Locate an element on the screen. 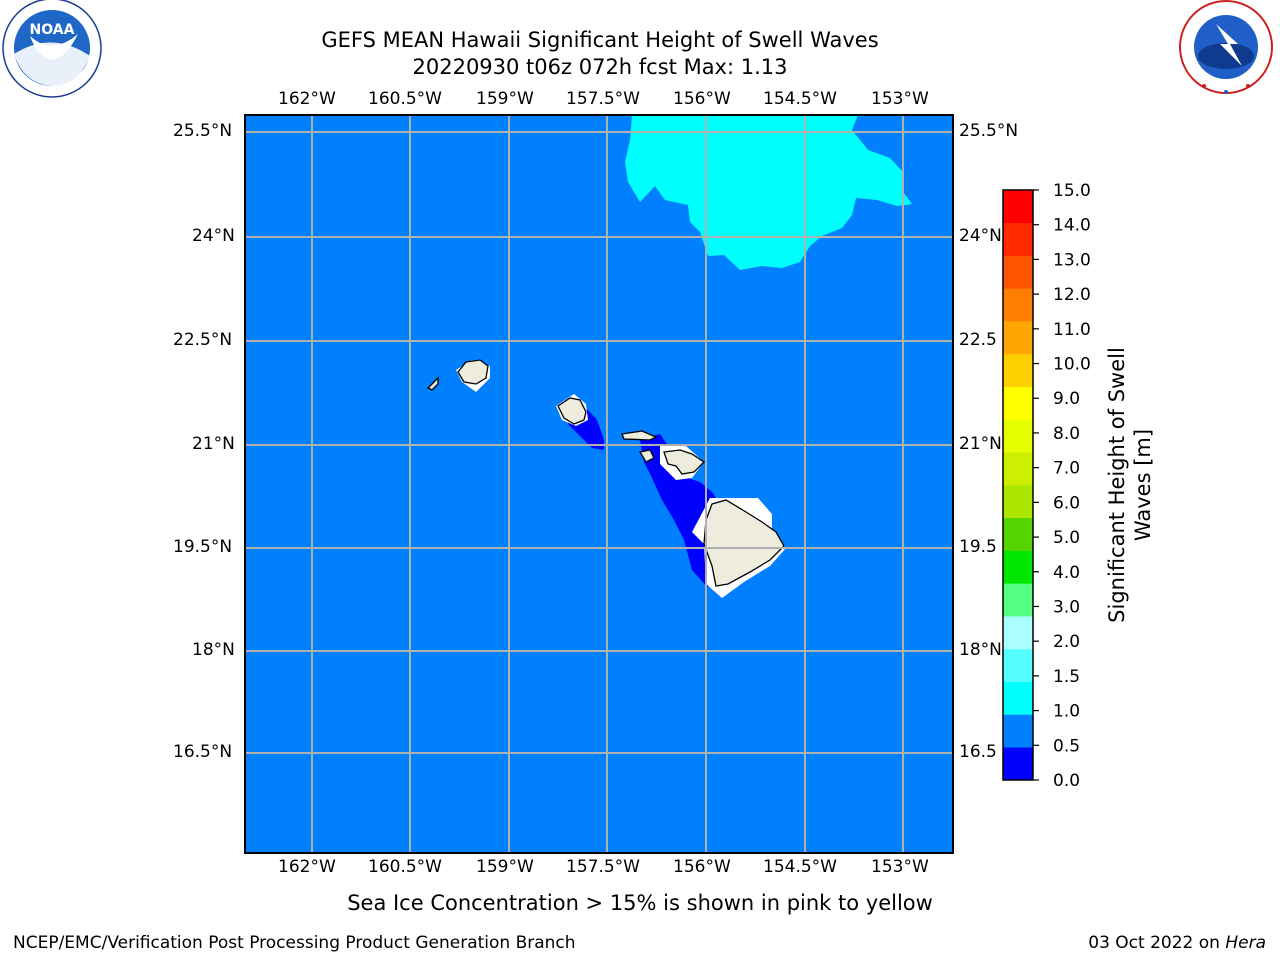 The width and height of the screenshot is (1280, 960). lat-tick-right: 21°N is located at coordinates (980, 444).